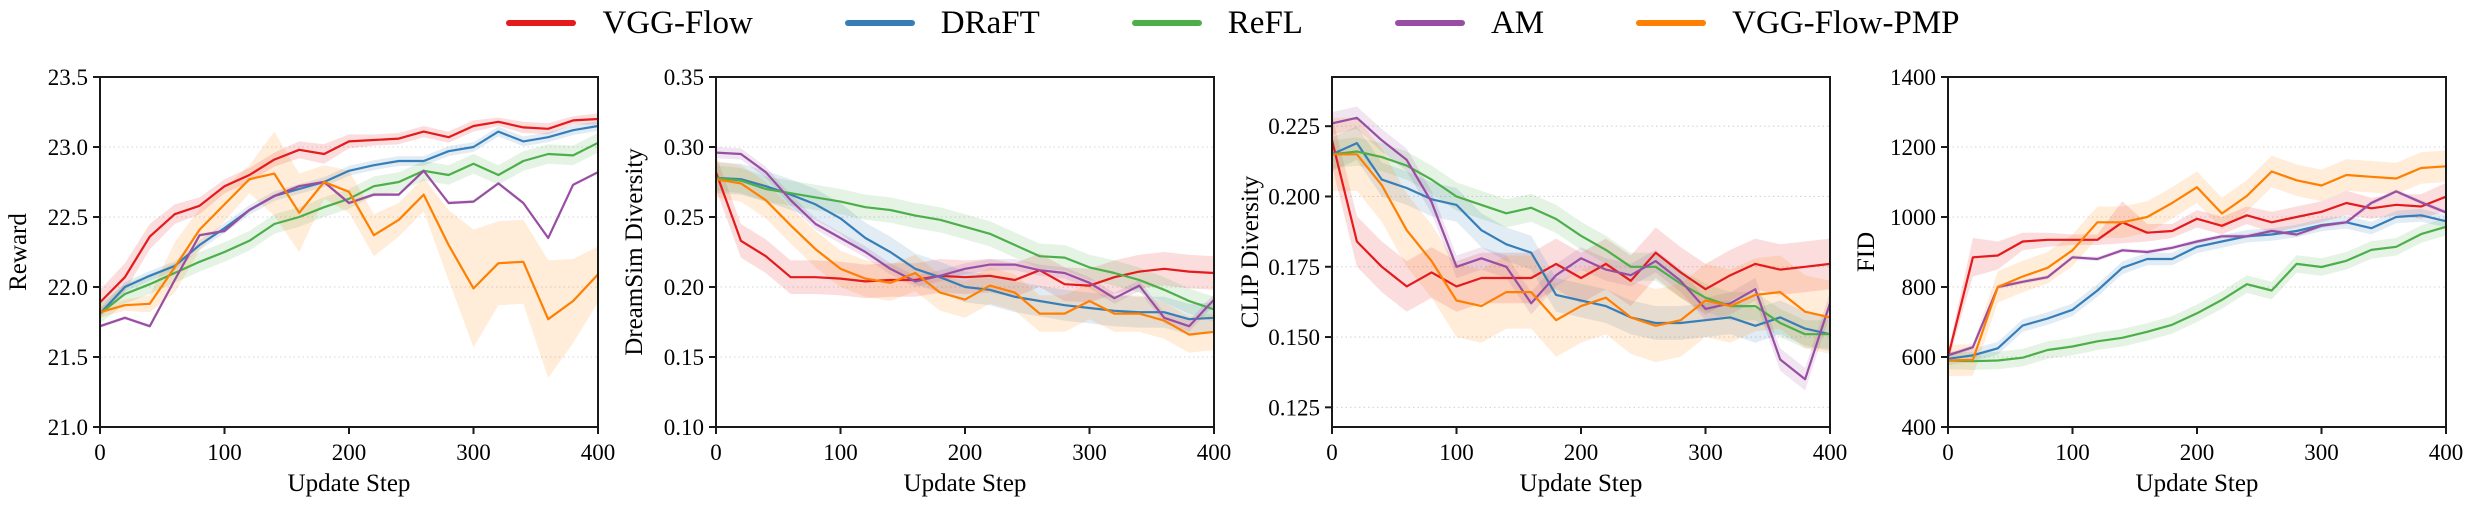 The image size is (2466, 512). What do you see at coordinates (1265, 22) in the screenshot?
I see `legend-label: ReFL` at bounding box center [1265, 22].